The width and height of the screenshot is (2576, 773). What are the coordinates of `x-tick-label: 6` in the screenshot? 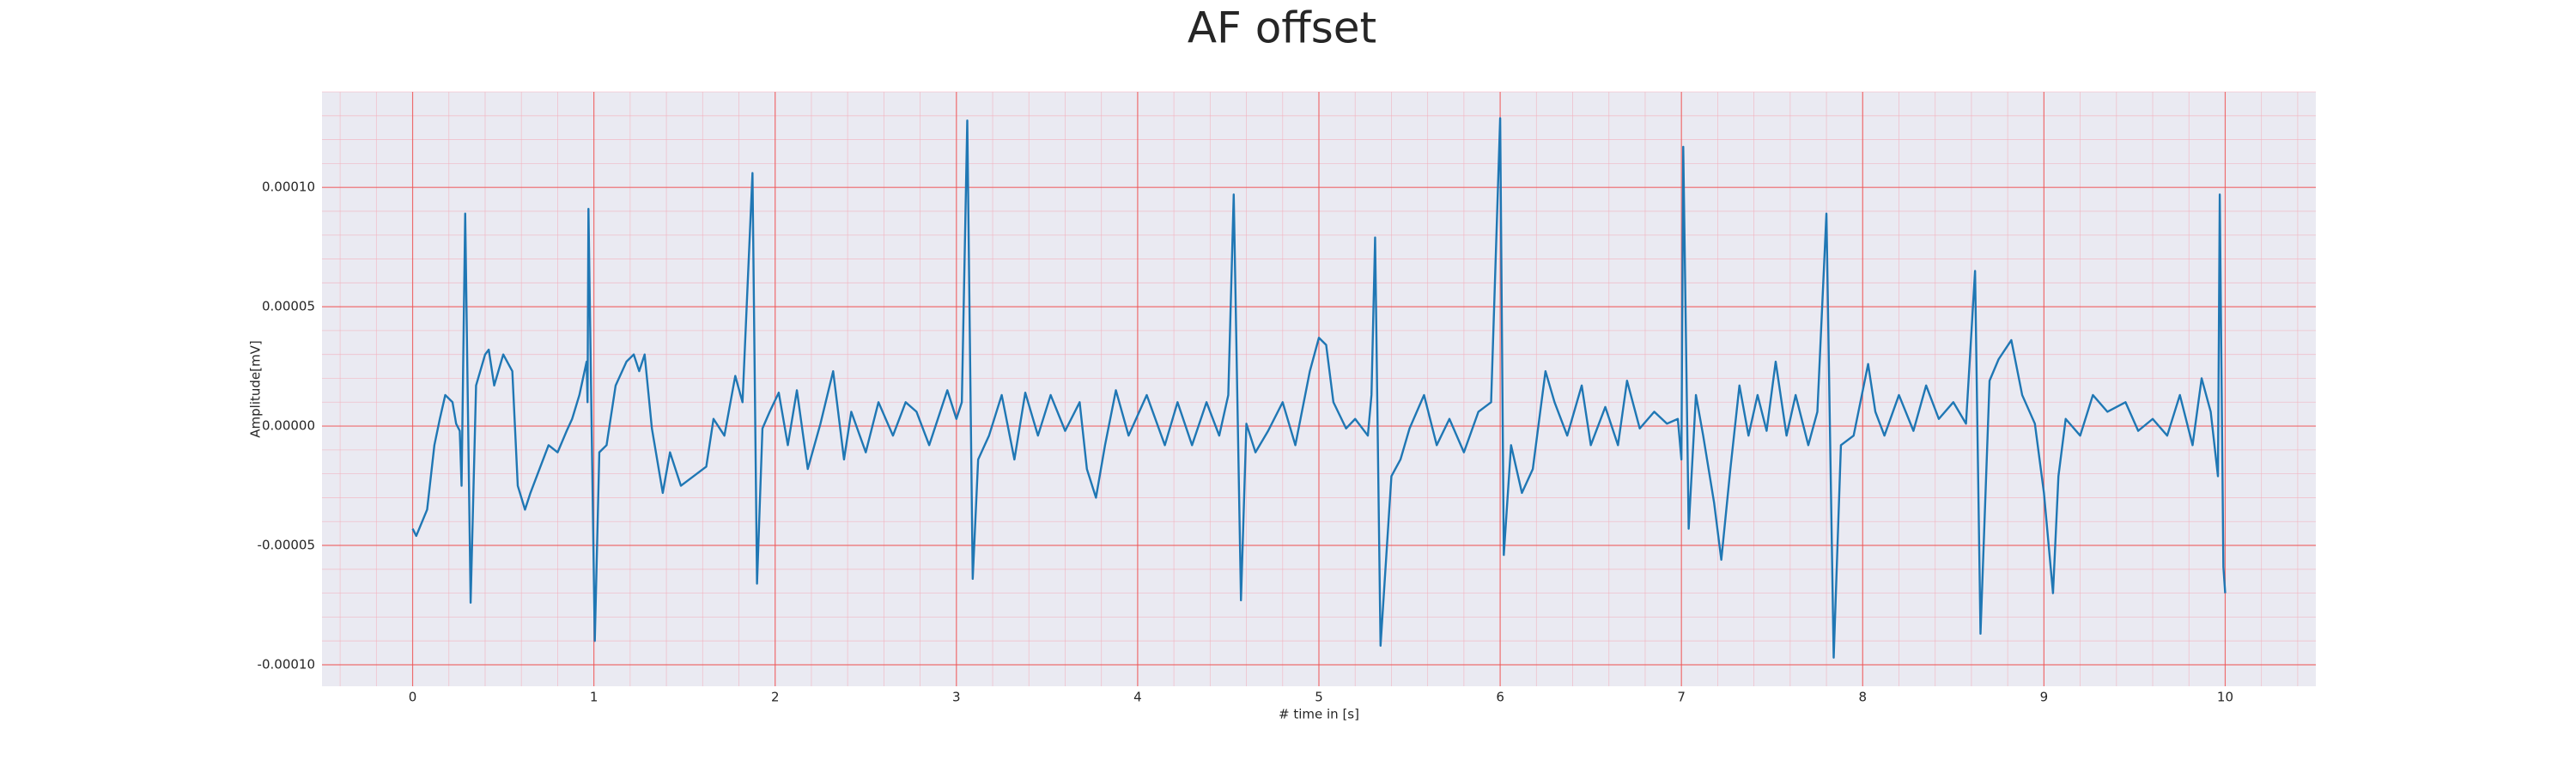 It's located at (1500, 697).